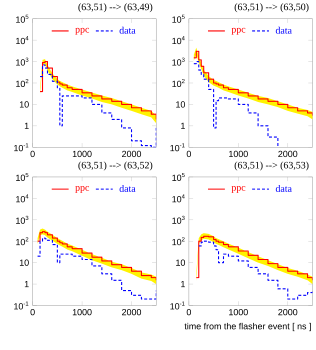 This screenshot has width=316, height=350. What do you see at coordinates (115, 166) in the screenshot?
I see `chart-title: (63,51) --> (63,52)` at bounding box center [115, 166].